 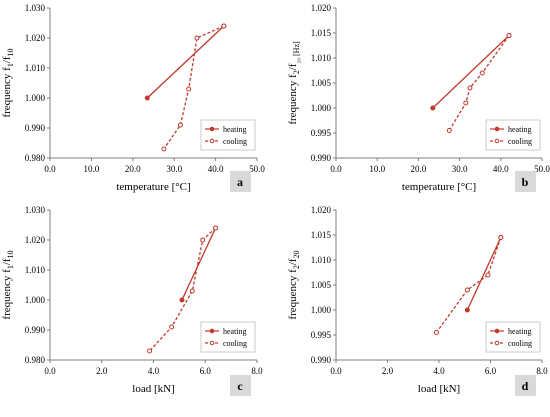 I want to click on x-tick-label: 2.0, so click(x=388, y=371).